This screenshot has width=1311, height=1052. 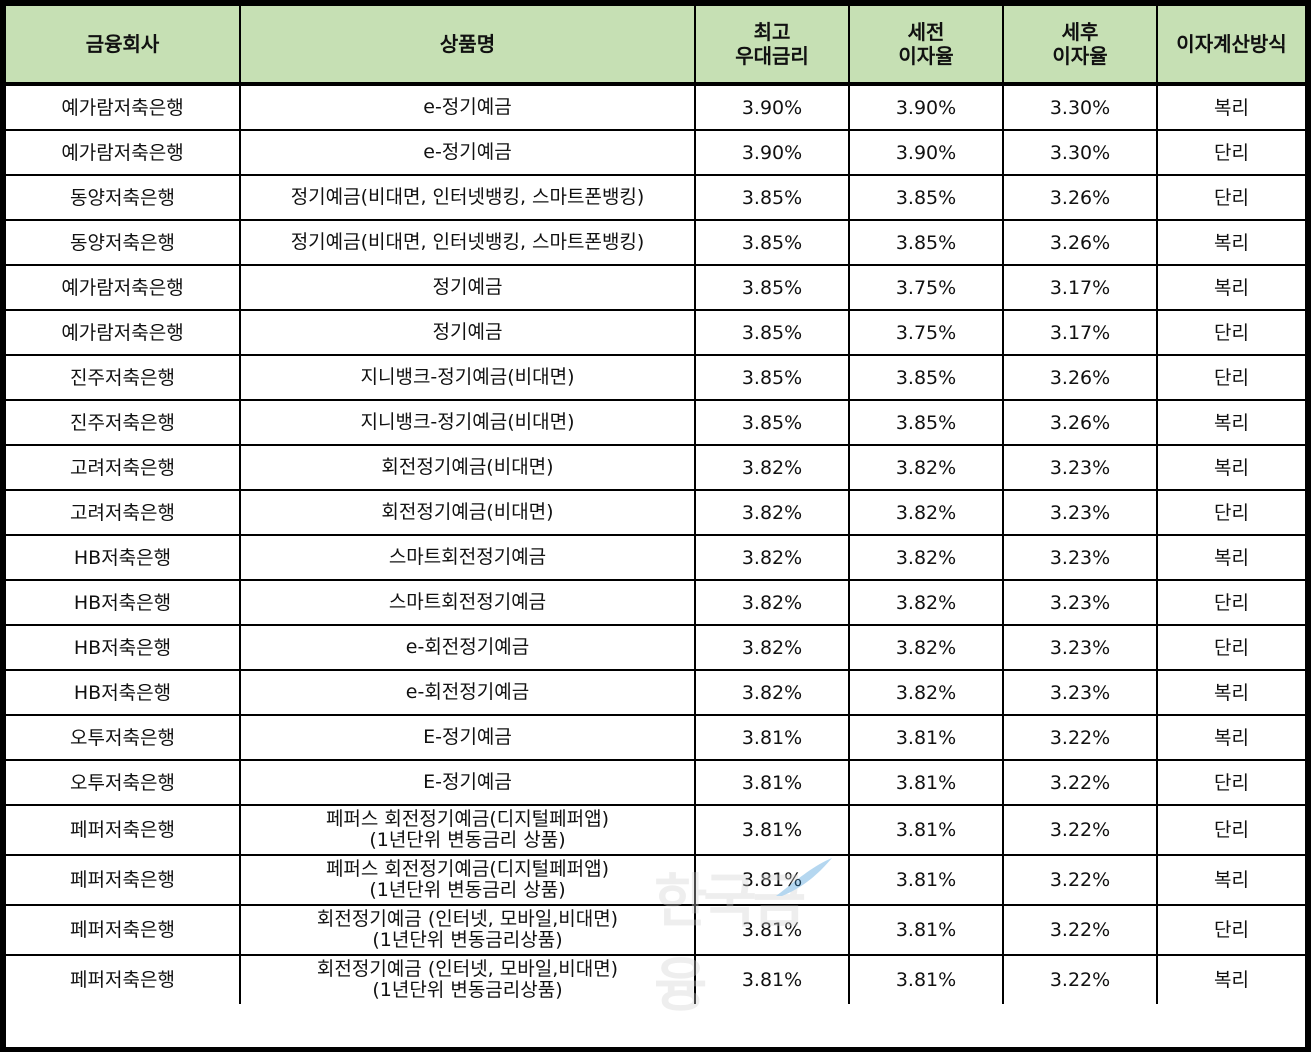 I want to click on header-product: 상품명, so click(x=467, y=46).